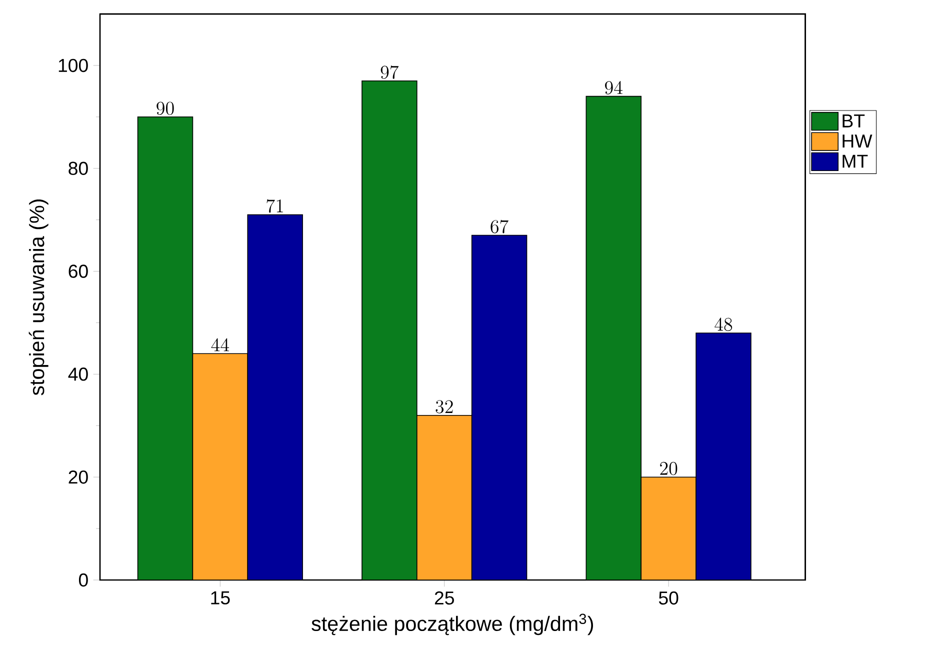 Image resolution: width=940 pixels, height=672 pixels. What do you see at coordinates (389, 72) in the screenshot?
I see `data-label: 97` at bounding box center [389, 72].